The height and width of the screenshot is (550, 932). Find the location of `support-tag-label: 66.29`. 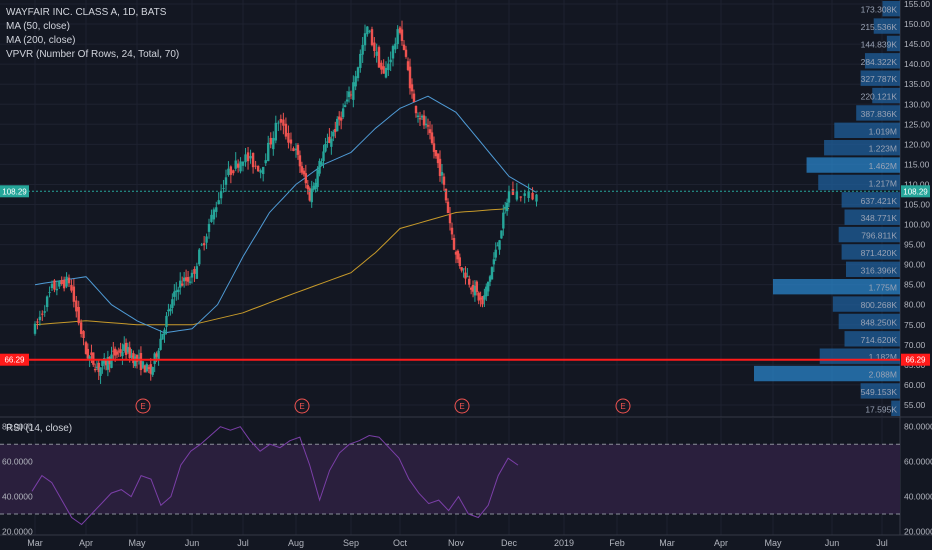

support-tag-label: 66.29 is located at coordinates (915, 360).